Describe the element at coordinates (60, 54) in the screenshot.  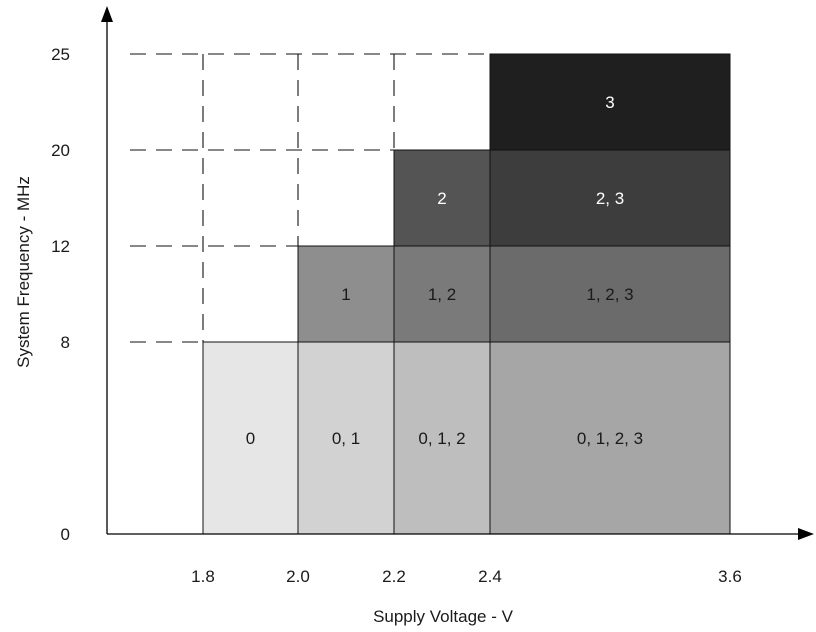
I see `y-tick-label: 25` at that location.